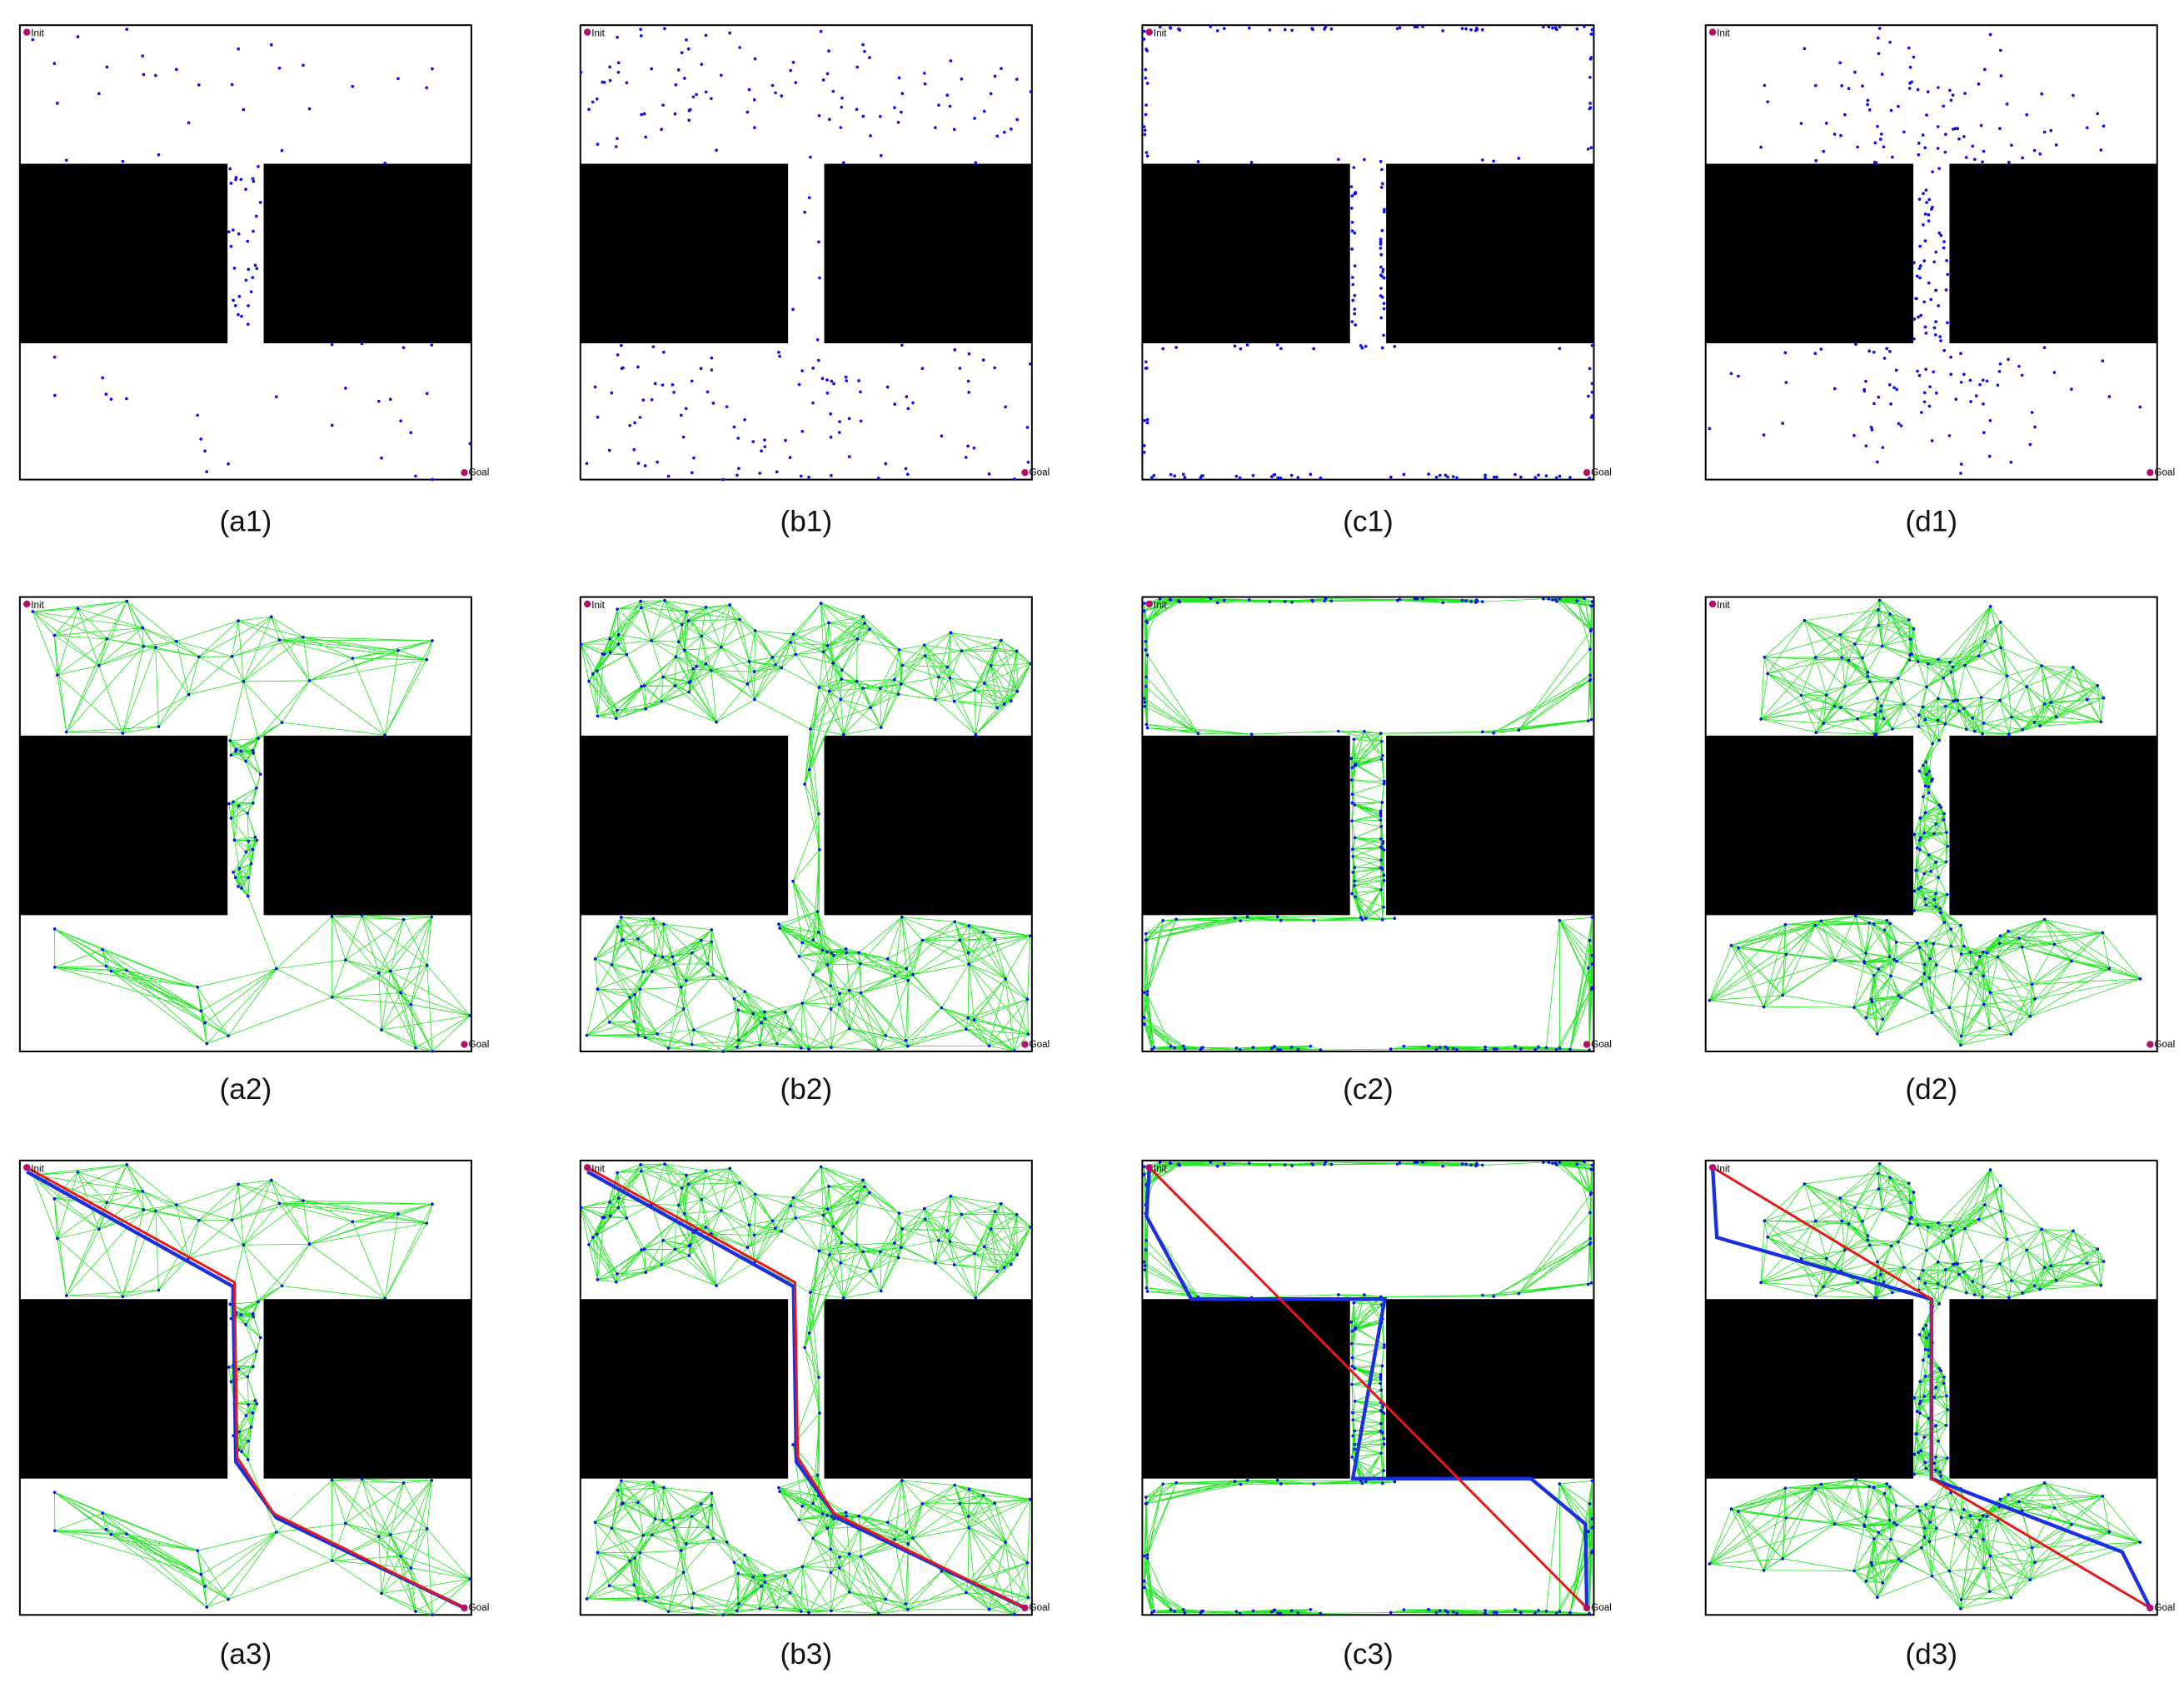 This screenshot has height=1703, width=2184. I want to click on panel: Init Goal (c1), so click(1376, 281).